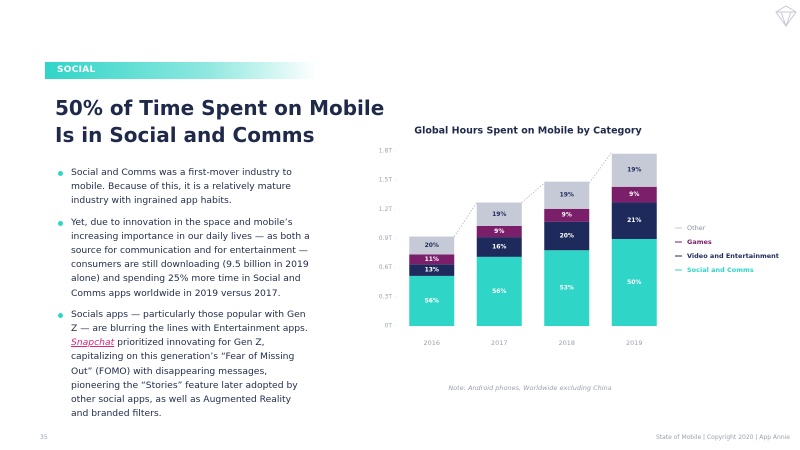 The height and width of the screenshot is (450, 800). What do you see at coordinates (720, 270) in the screenshot?
I see `legend-label: Social and Comms` at bounding box center [720, 270].